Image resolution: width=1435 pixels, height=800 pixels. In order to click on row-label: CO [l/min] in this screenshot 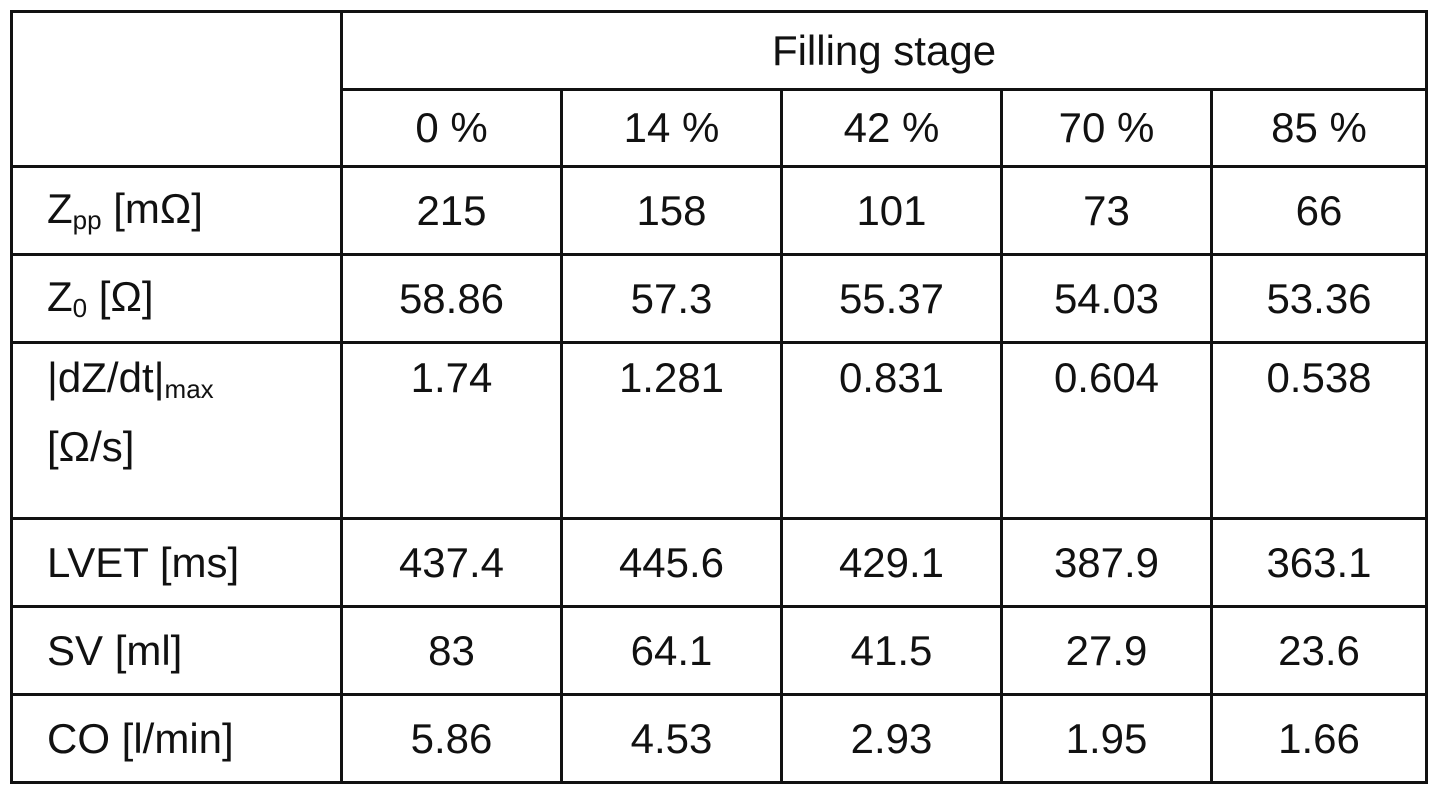, I will do `click(176, 738)`.